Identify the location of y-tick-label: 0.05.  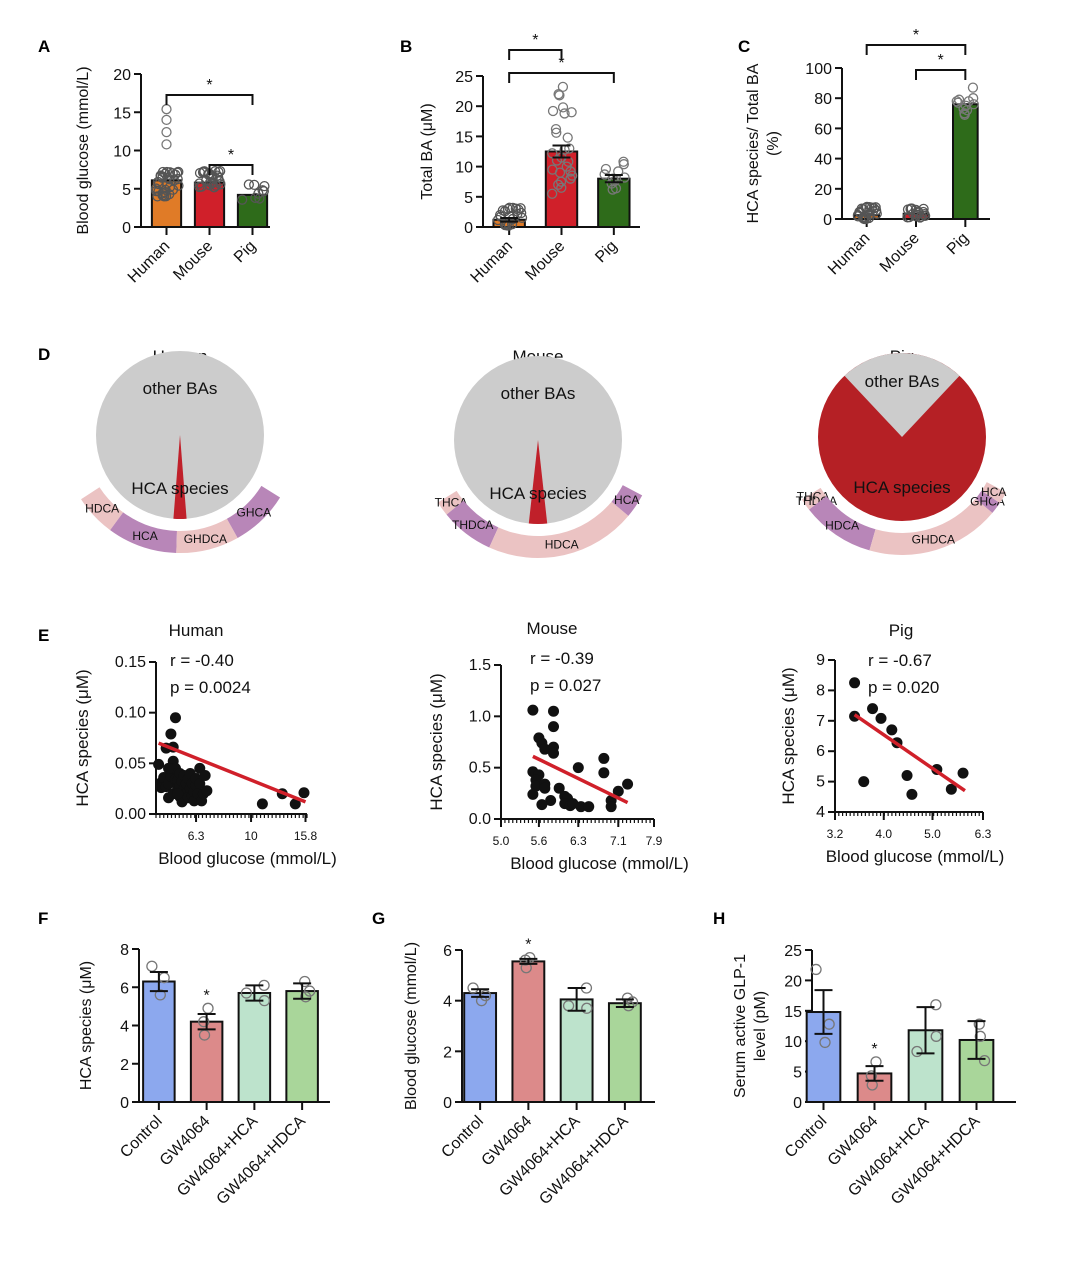
(130, 763).